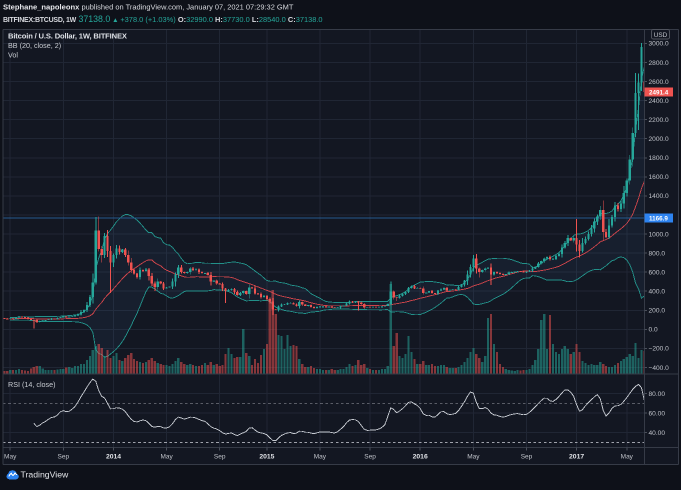 The image size is (681, 490). What do you see at coordinates (657, 272) in the screenshot?
I see `svg-text: 600.0` at bounding box center [657, 272].